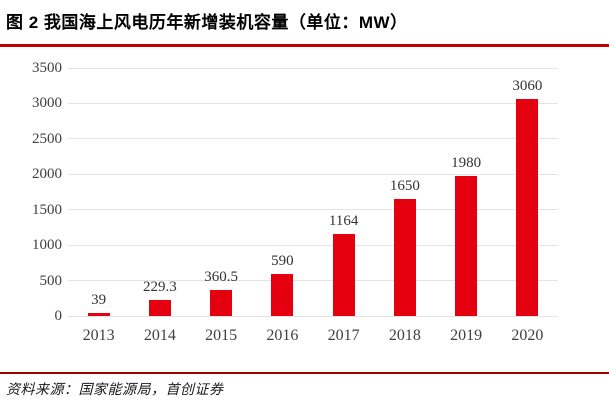 The width and height of the screenshot is (609, 417). Describe the element at coordinates (466, 335) in the screenshot. I see `x-tick-label: 2019` at that location.